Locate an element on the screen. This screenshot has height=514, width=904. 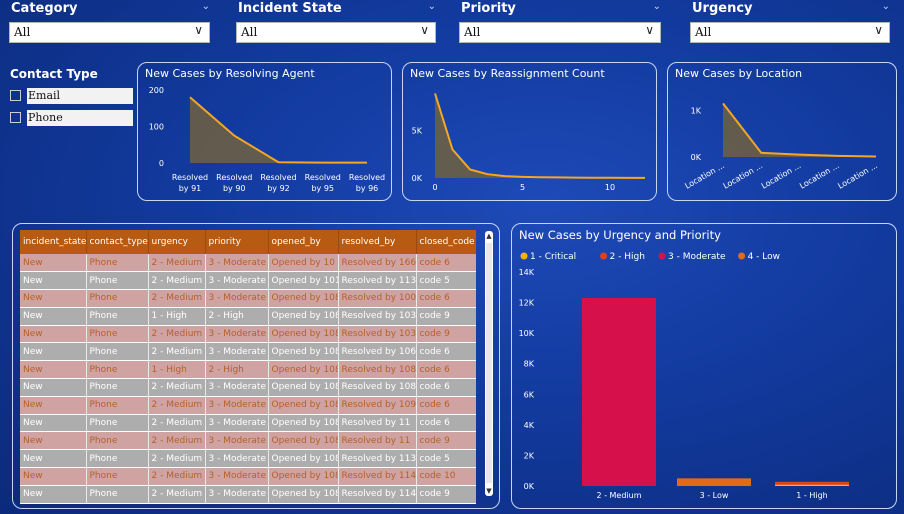
incident-state-dropdown: All ∨ is located at coordinates (336, 32).